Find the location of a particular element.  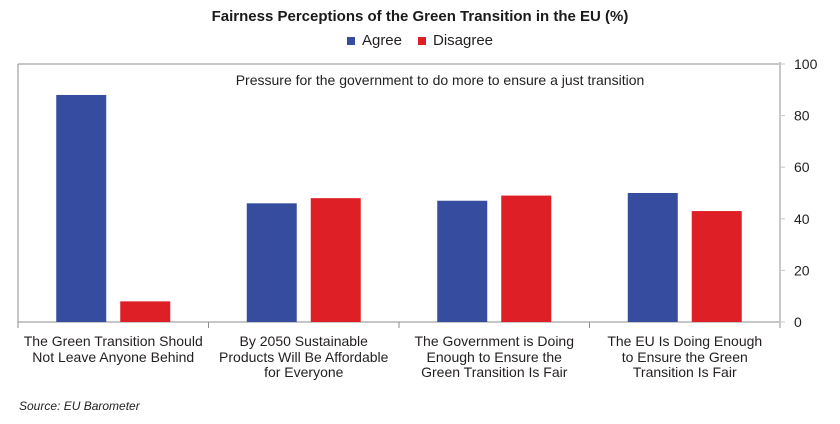

x-tick-label-line: By 2050 Sustainable is located at coordinates (303, 341).